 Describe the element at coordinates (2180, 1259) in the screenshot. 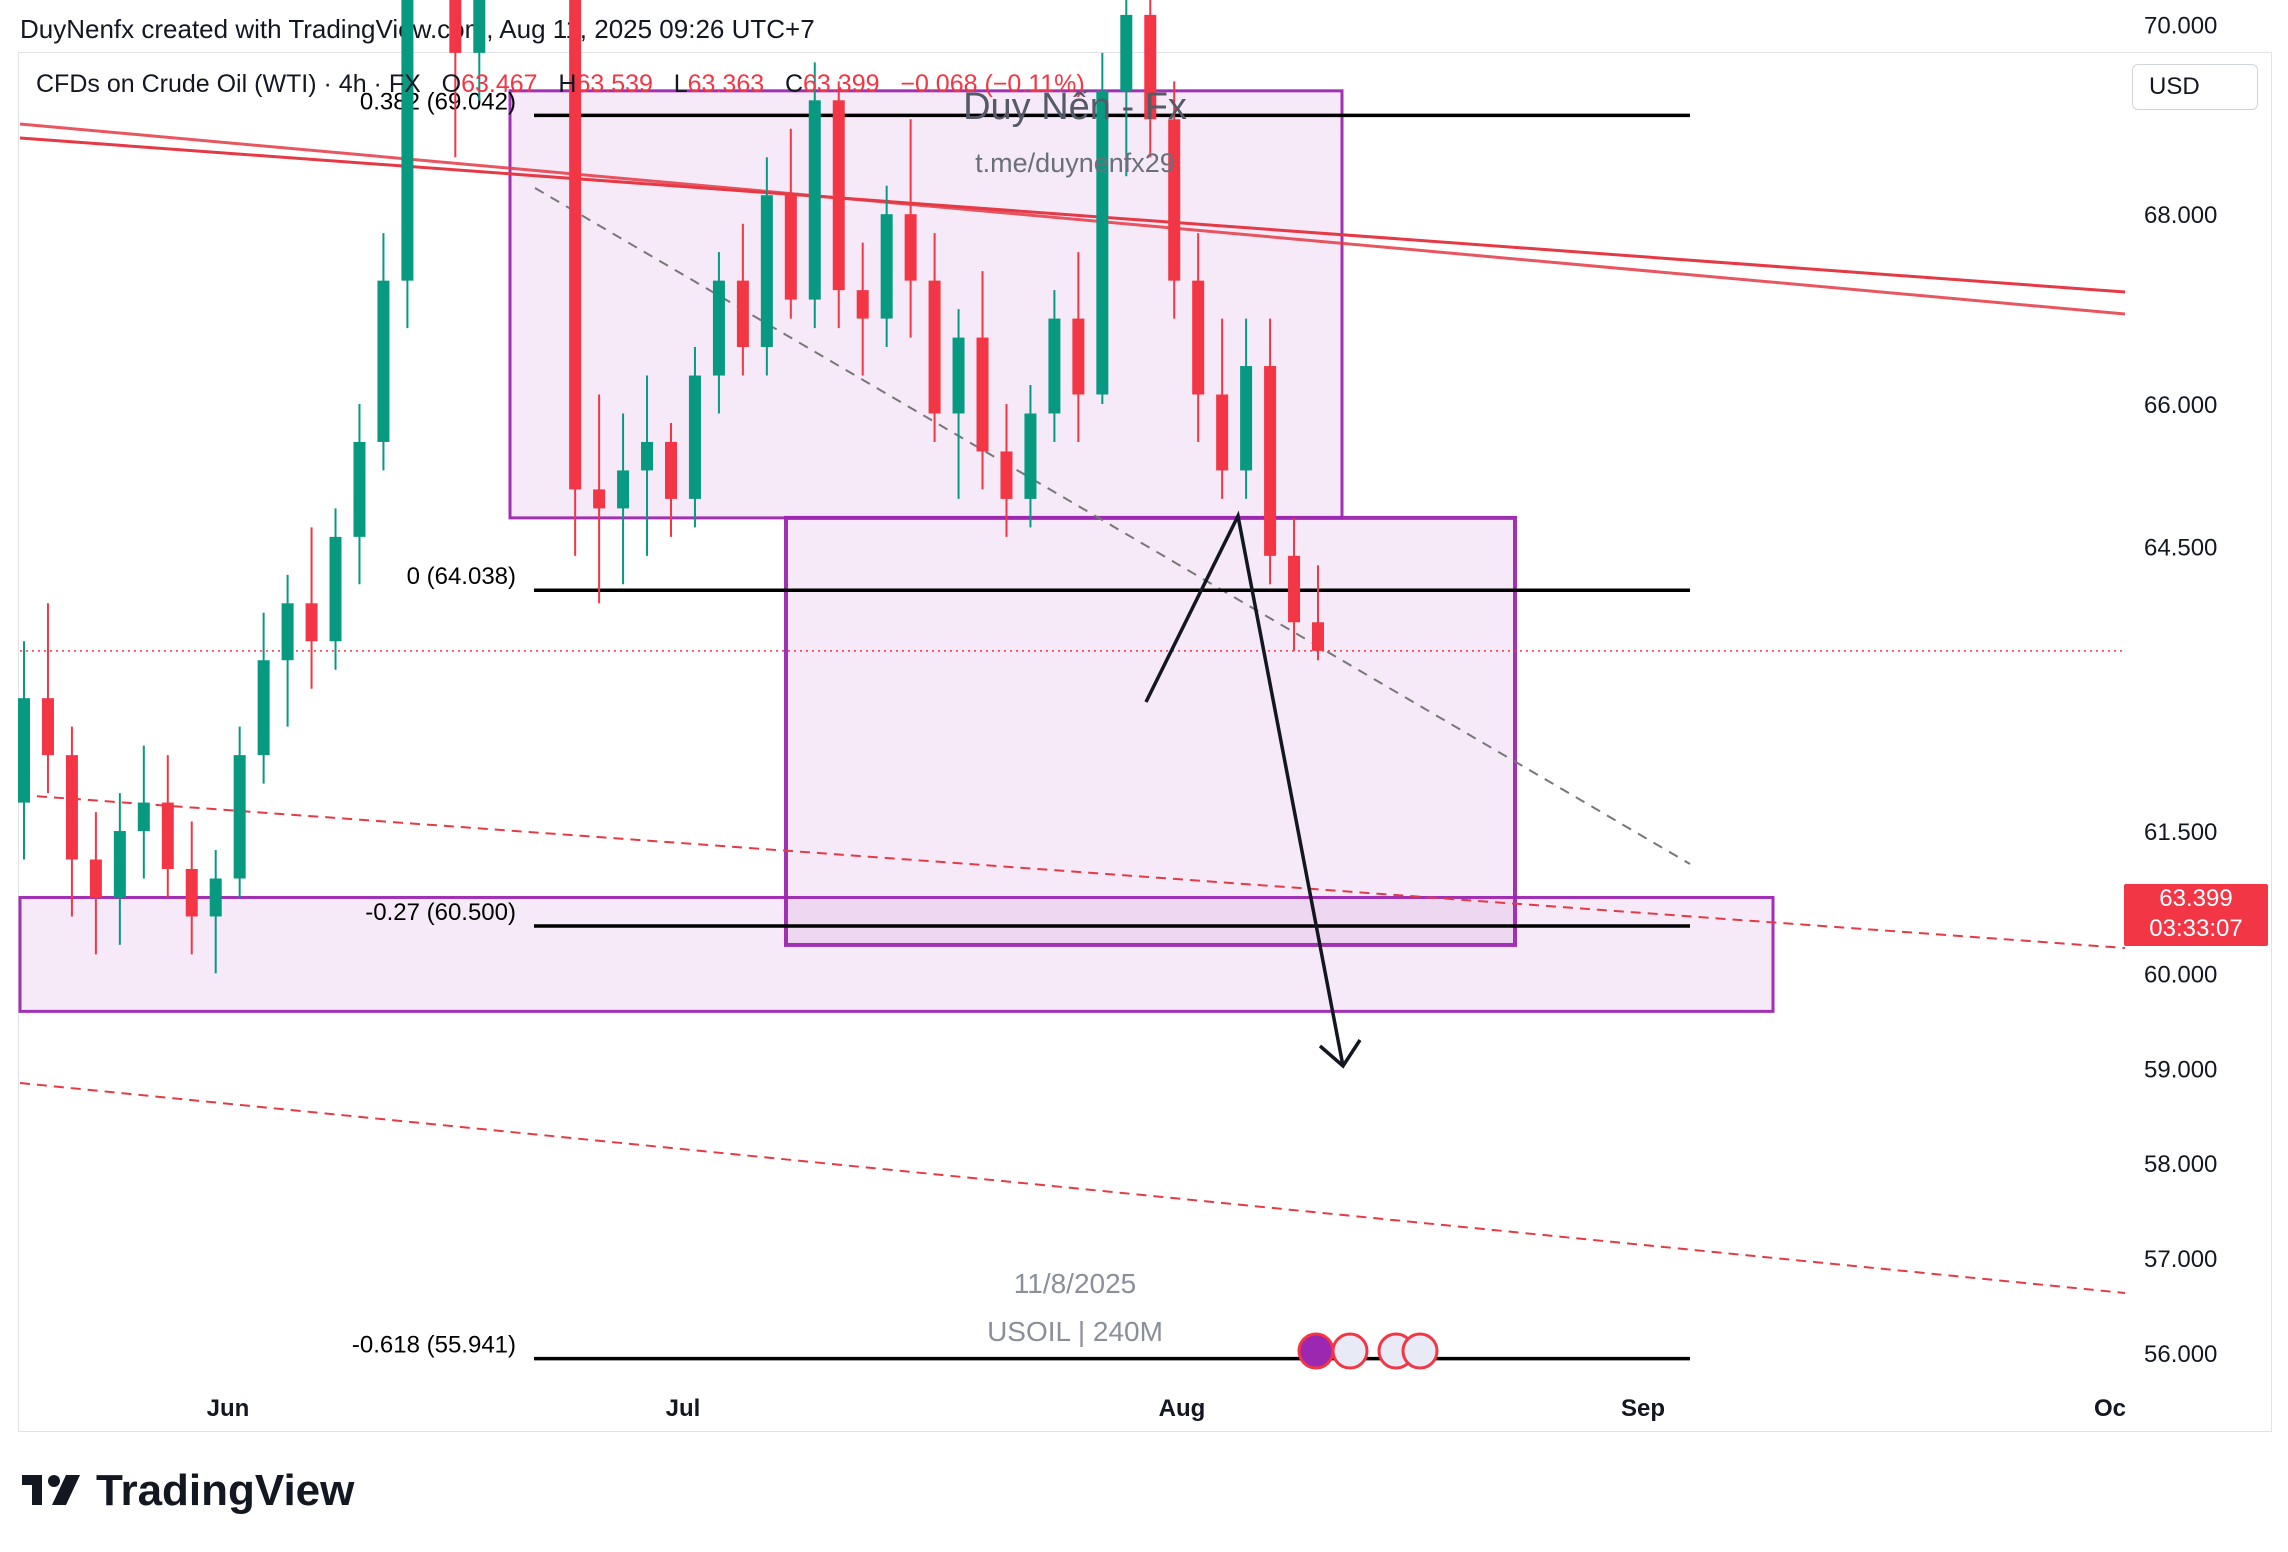

I see `y-tick-label: 57.000` at that location.